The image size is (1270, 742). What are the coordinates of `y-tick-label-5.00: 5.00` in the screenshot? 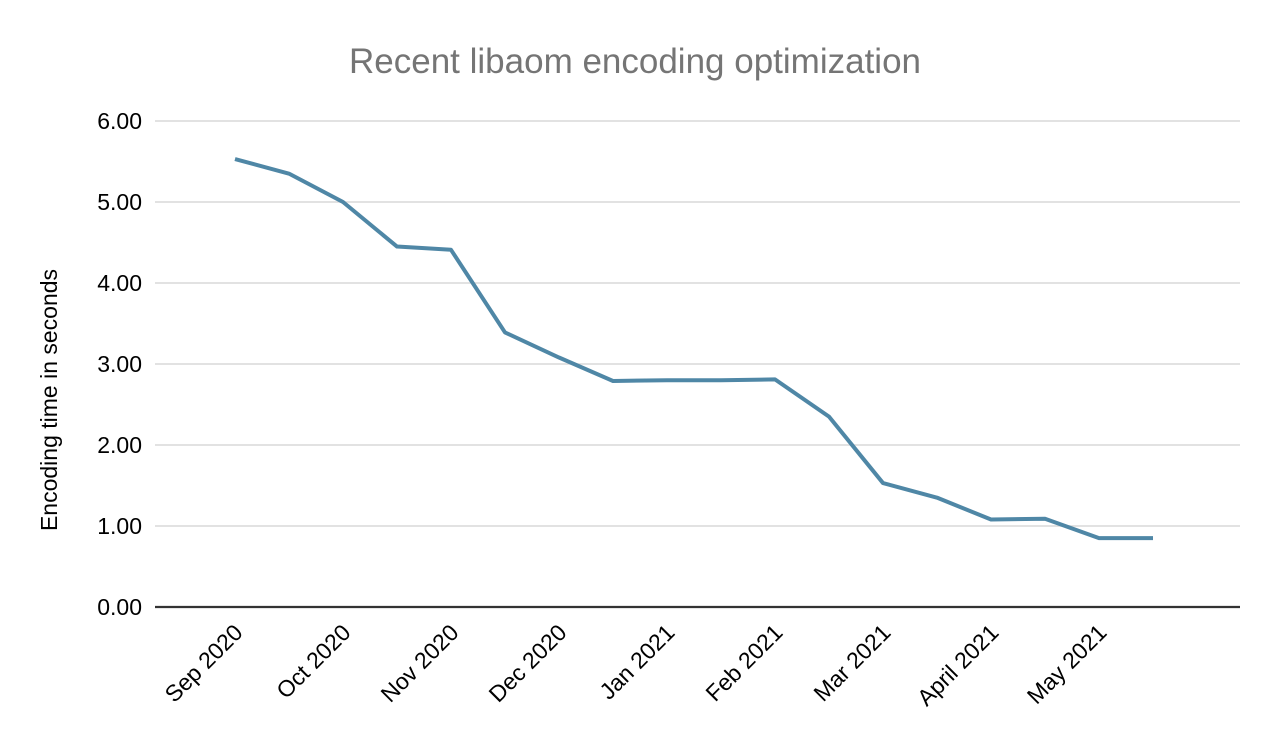 It's located at (119, 202).